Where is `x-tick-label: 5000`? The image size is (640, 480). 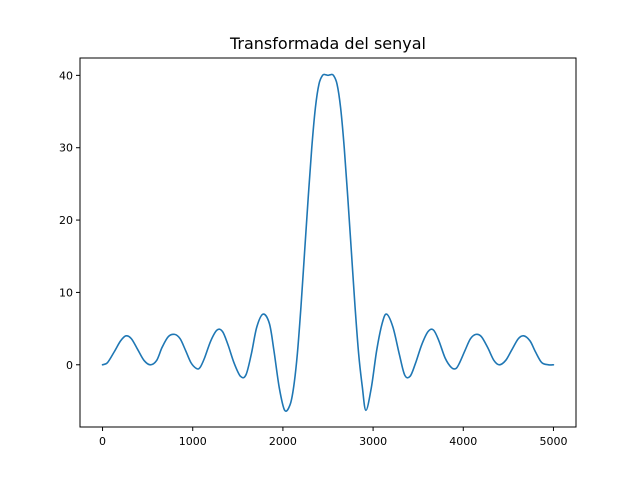
x-tick-label: 5000 is located at coordinates (553, 441).